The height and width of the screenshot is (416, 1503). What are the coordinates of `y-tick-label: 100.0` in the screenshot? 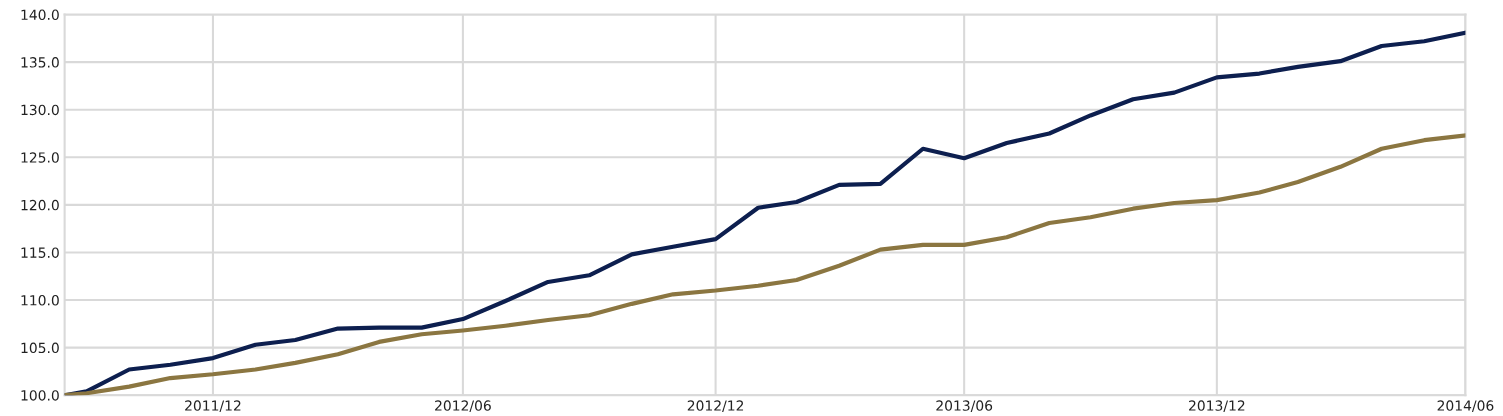 It's located at (40, 395).